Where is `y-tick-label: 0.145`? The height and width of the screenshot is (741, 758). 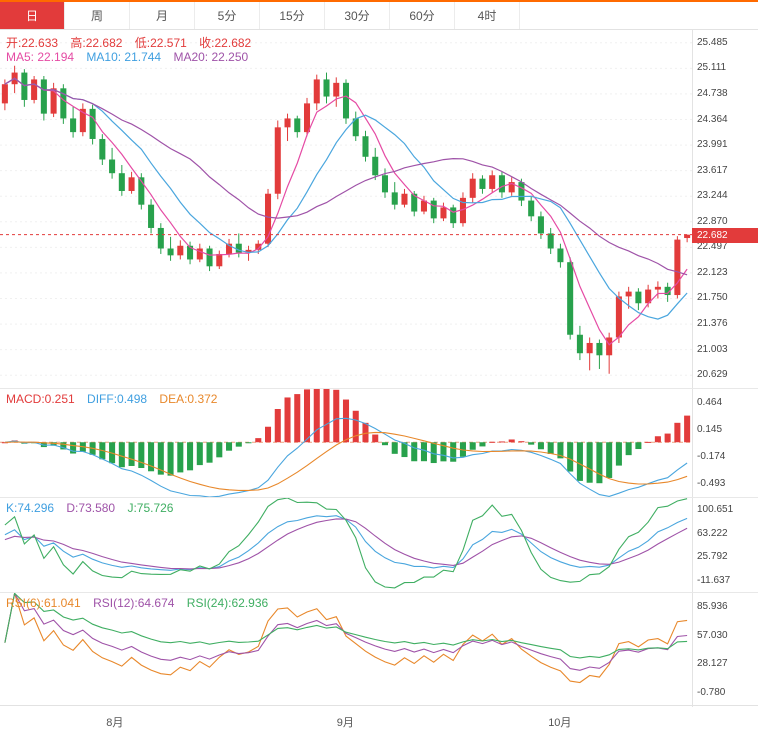
y-tick-label: 0.145 is located at coordinates (710, 429).